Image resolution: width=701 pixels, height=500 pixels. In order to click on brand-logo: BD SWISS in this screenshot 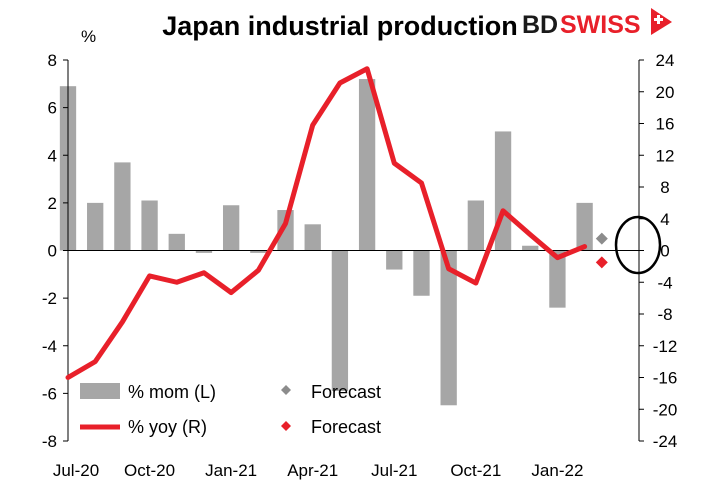, I will do `click(597, 23)`.